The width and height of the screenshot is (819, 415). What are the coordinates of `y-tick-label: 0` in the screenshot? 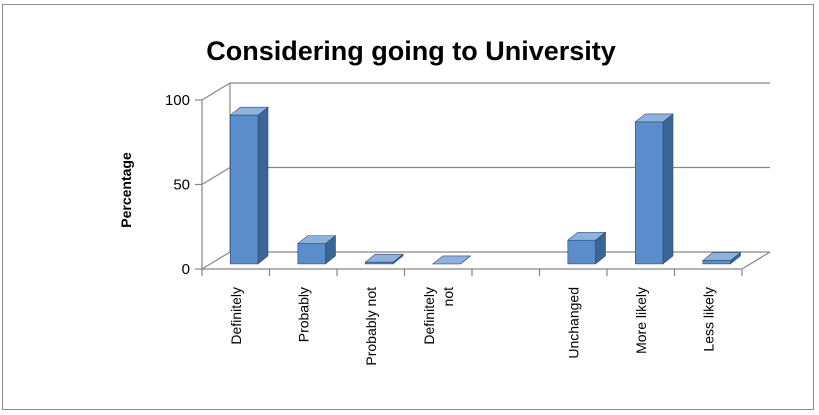 It's located at (186, 269).